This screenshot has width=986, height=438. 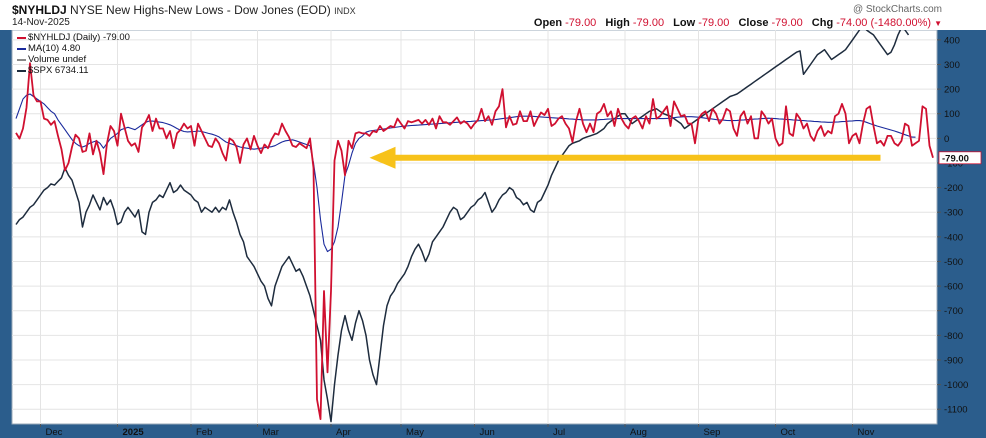 What do you see at coordinates (559, 432) in the screenshot?
I see `x-tick-label: Jul` at bounding box center [559, 432].